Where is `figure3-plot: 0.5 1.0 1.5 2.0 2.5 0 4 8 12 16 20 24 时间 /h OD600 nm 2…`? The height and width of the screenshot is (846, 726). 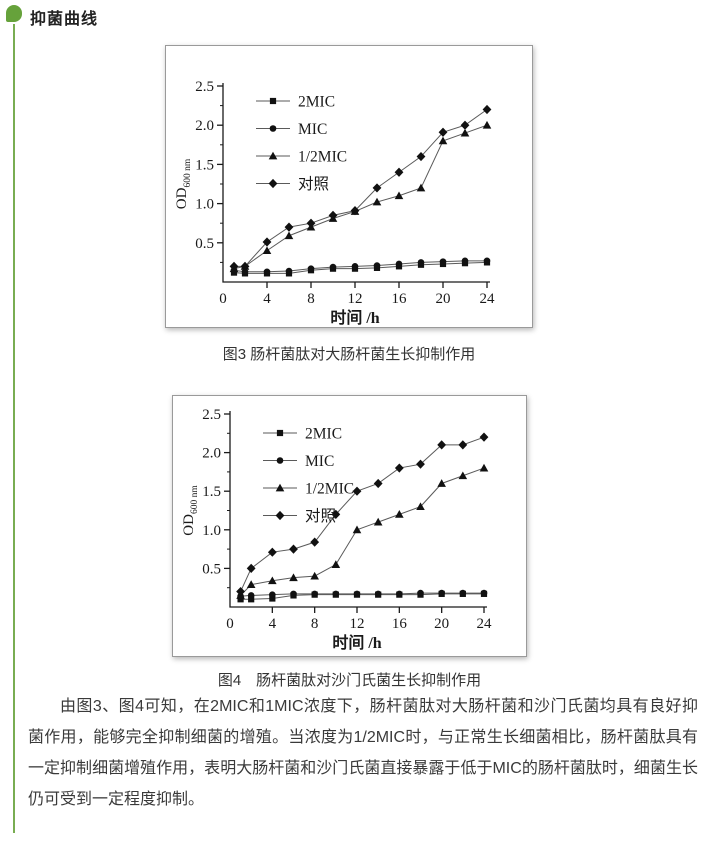
figure3-plot: 0.5 1.0 1.5 2.0 2.5 0 4 8 12 16 20 24 时间 /h OD600 nm 2… is located at coordinates (335, 203).